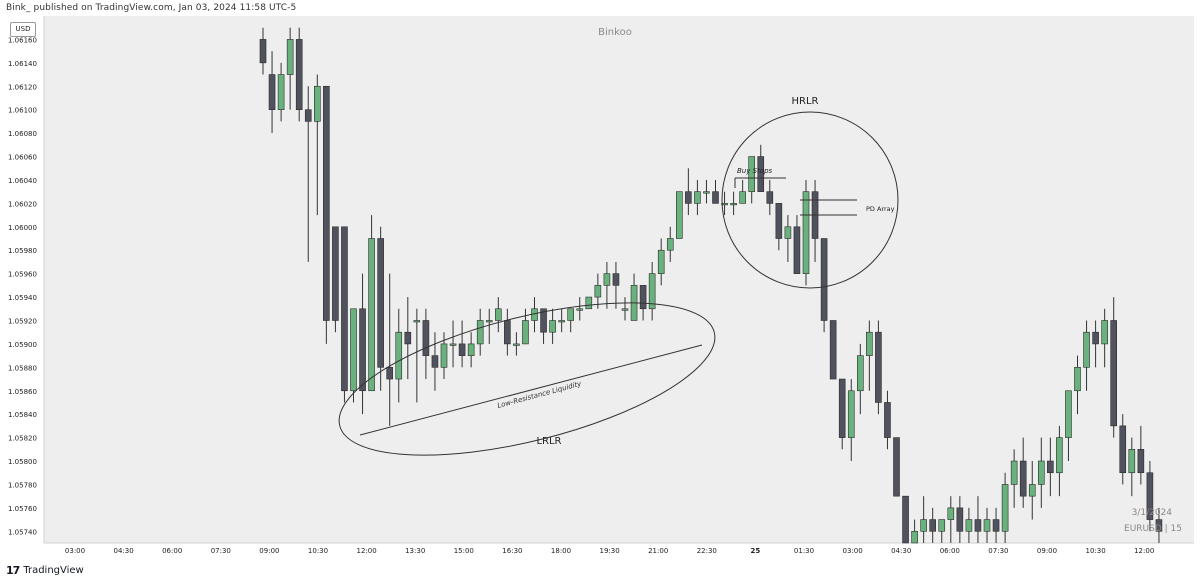  What do you see at coordinates (22, 439) in the screenshot?
I see `y-tick-label: 1.05820` at bounding box center [22, 439].